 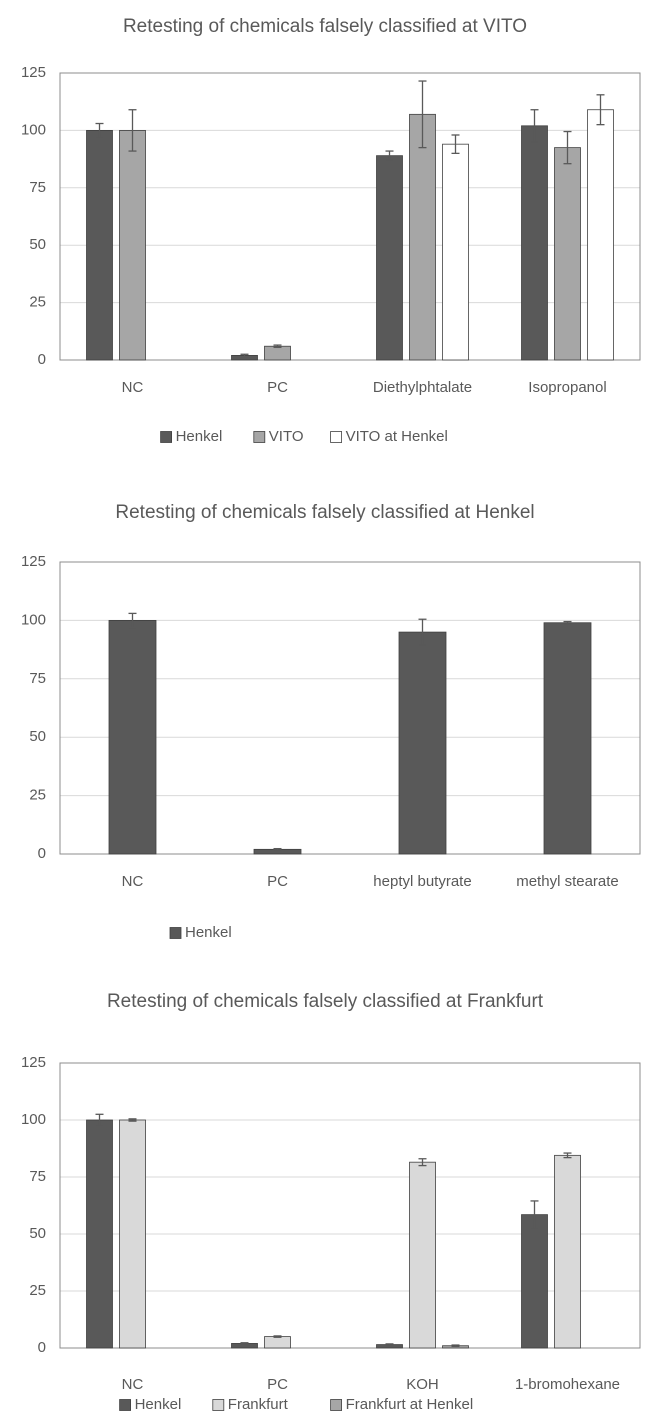 What do you see at coordinates (567, 1384) in the screenshot?
I see `x-tick-label: 1-bromohexane` at bounding box center [567, 1384].